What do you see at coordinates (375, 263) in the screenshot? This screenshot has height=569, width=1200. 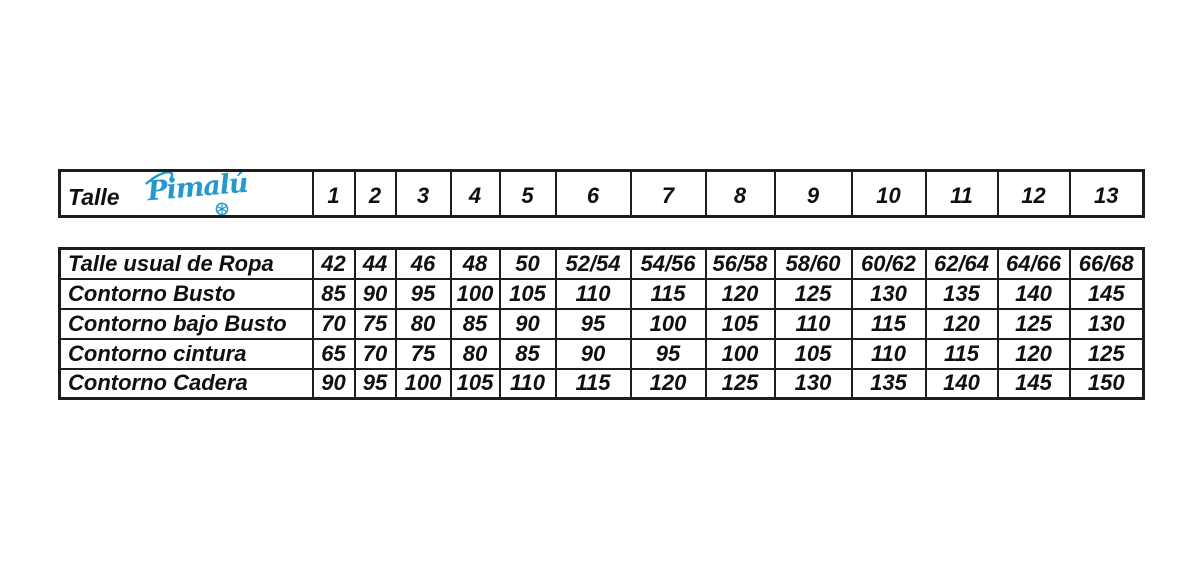 I see `value-cell: 44` at bounding box center [375, 263].